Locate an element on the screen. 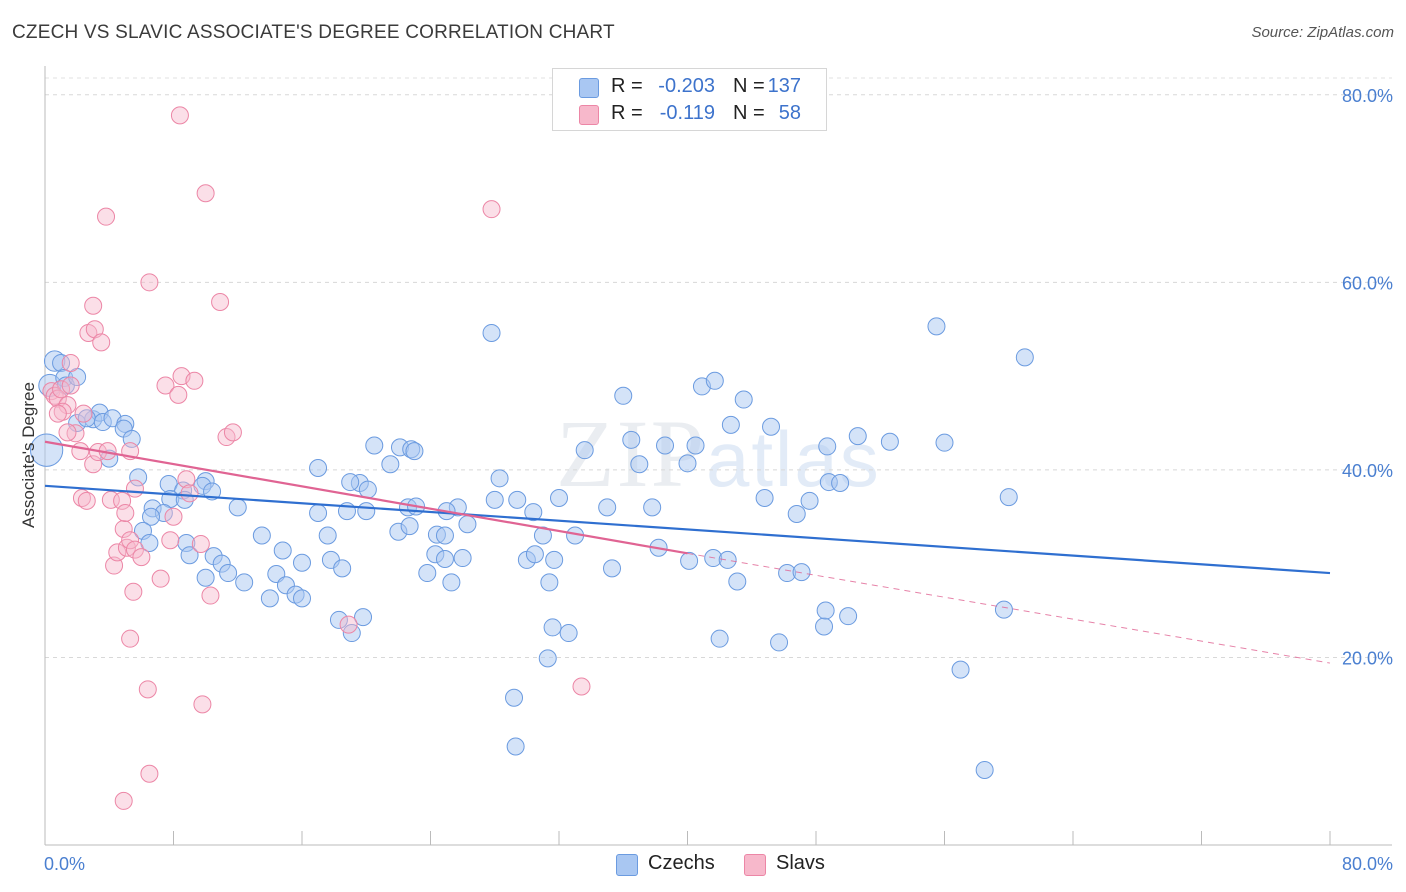 The image size is (1406, 892). legend-r-value: -0.119 is located at coordinates (687, 113).